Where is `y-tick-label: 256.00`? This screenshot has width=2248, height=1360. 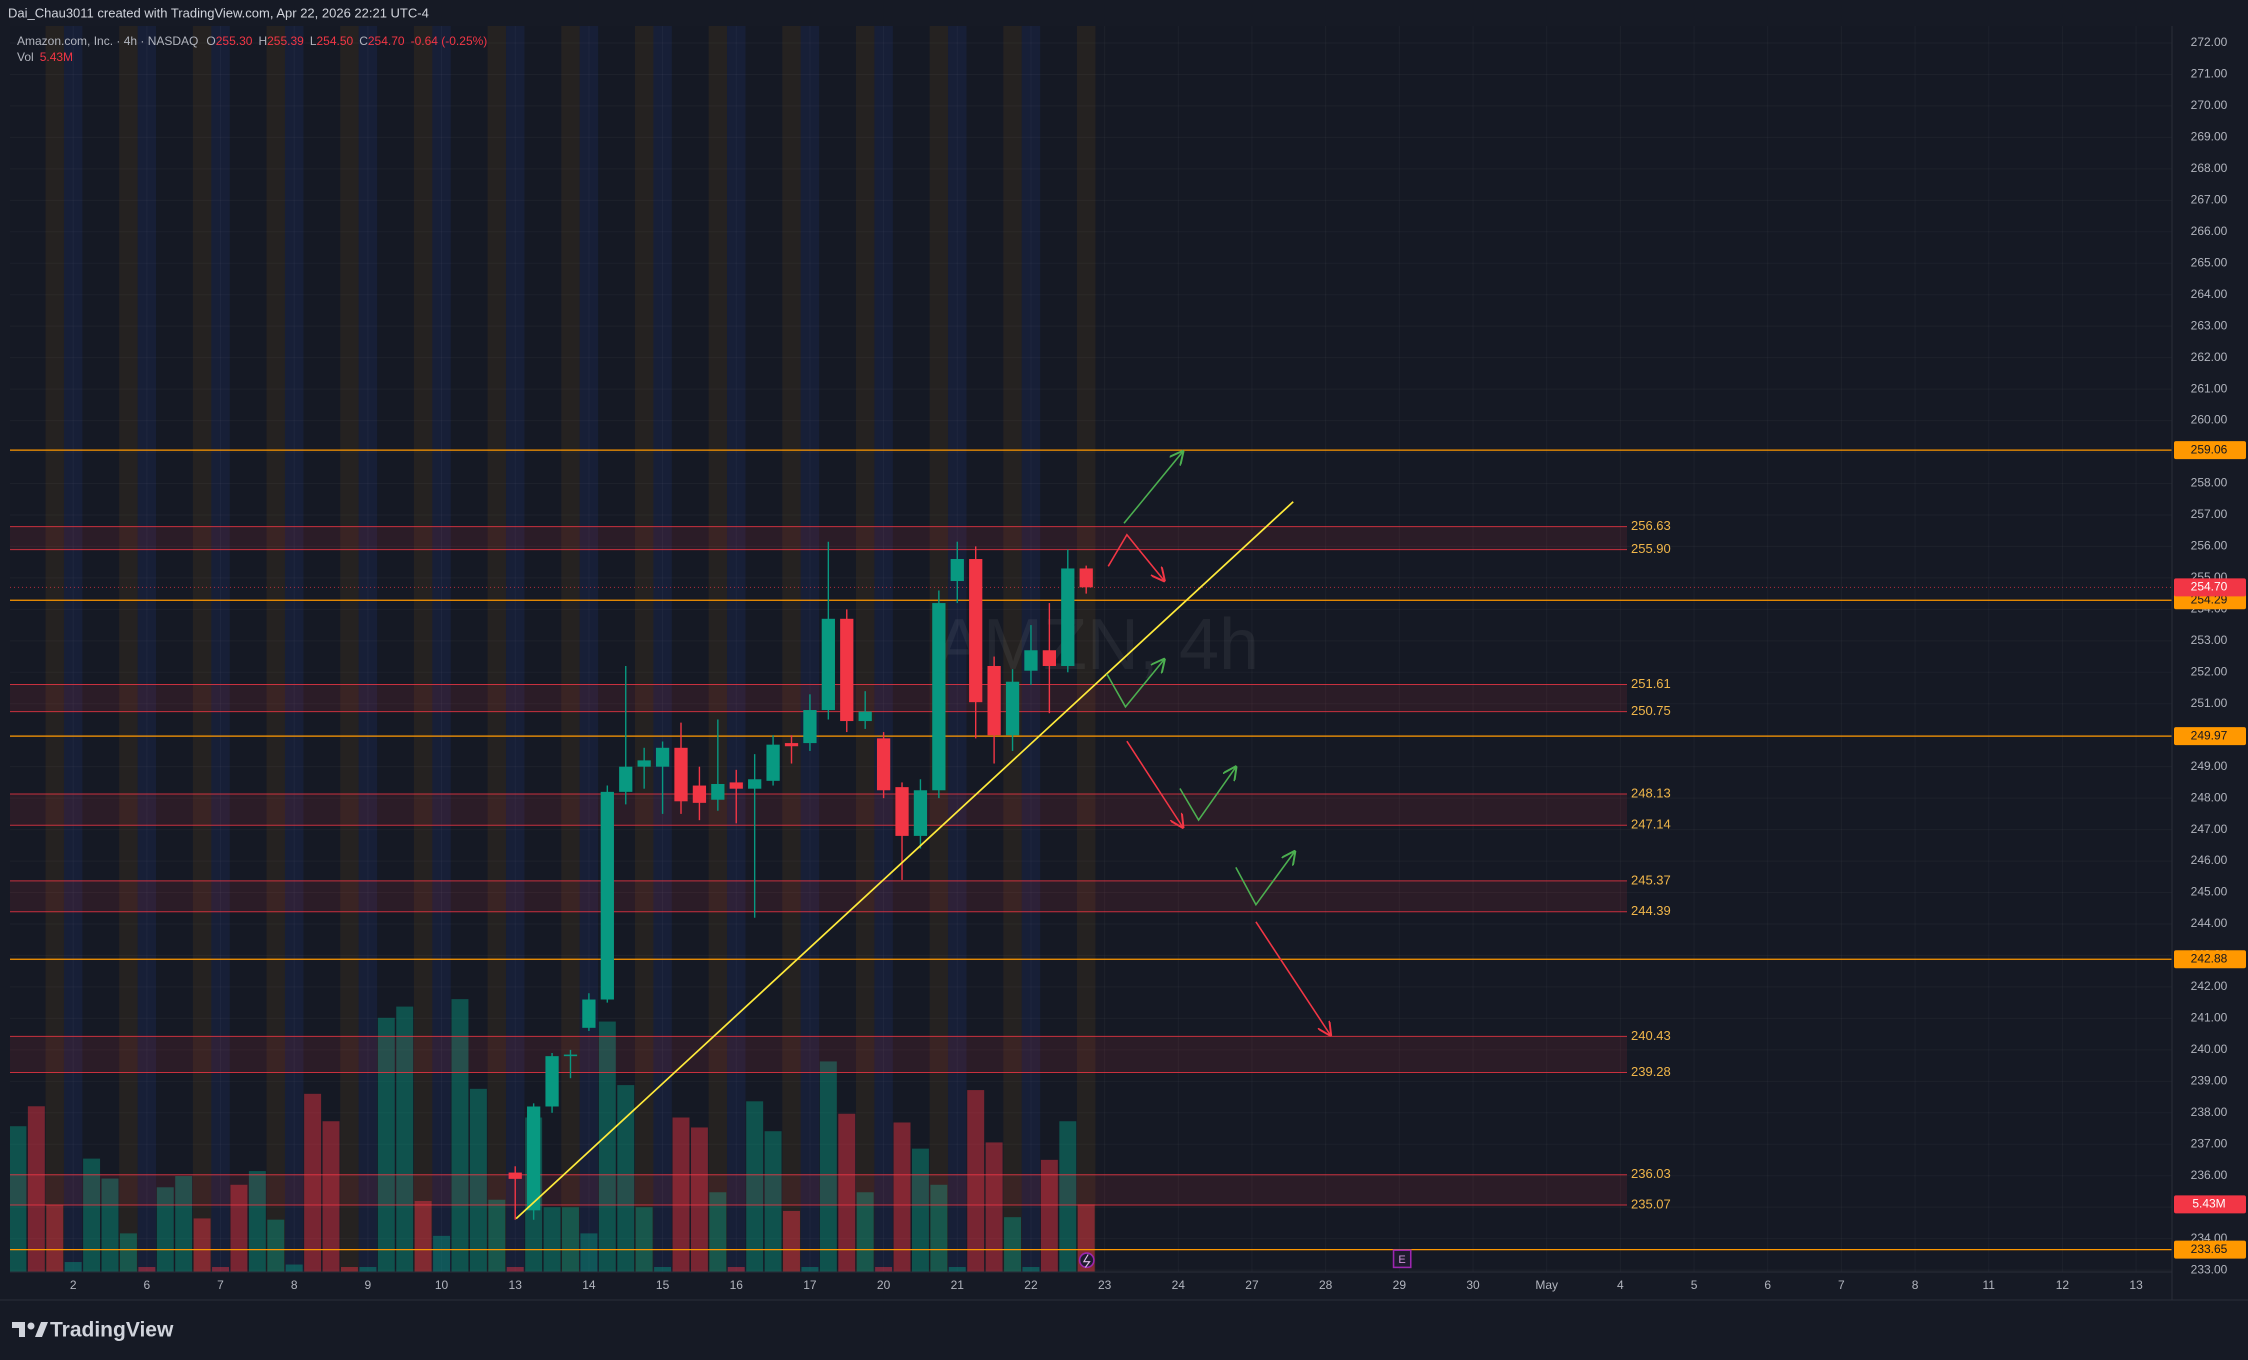 y-tick-label: 256.00 is located at coordinates (2209, 546).